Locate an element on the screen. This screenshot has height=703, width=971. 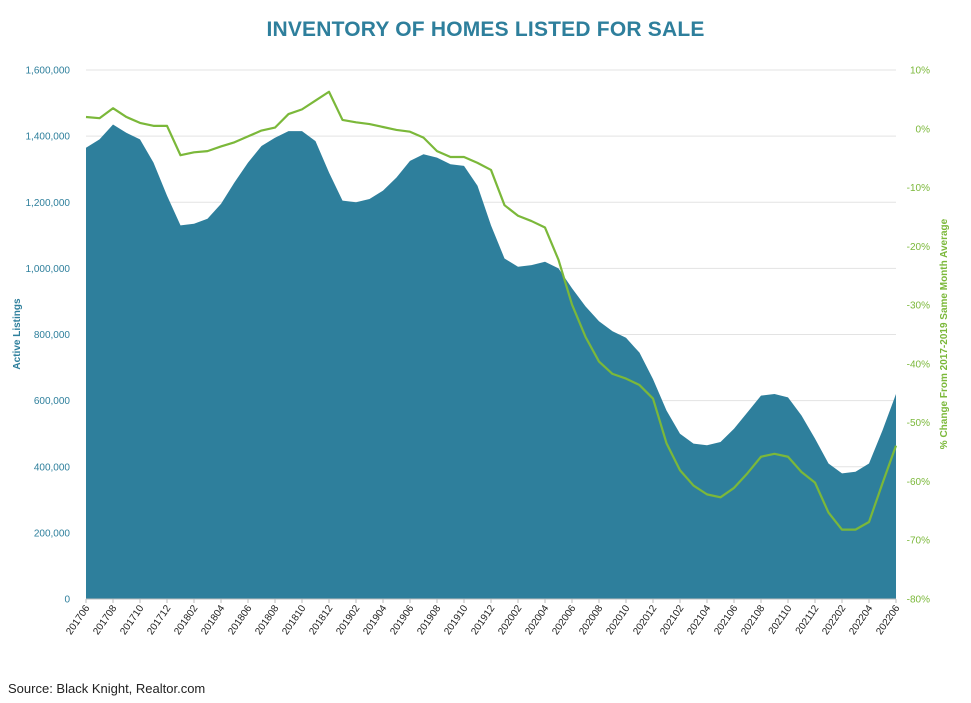
x-tick-label: 202006 is located at coordinates (564, 620).